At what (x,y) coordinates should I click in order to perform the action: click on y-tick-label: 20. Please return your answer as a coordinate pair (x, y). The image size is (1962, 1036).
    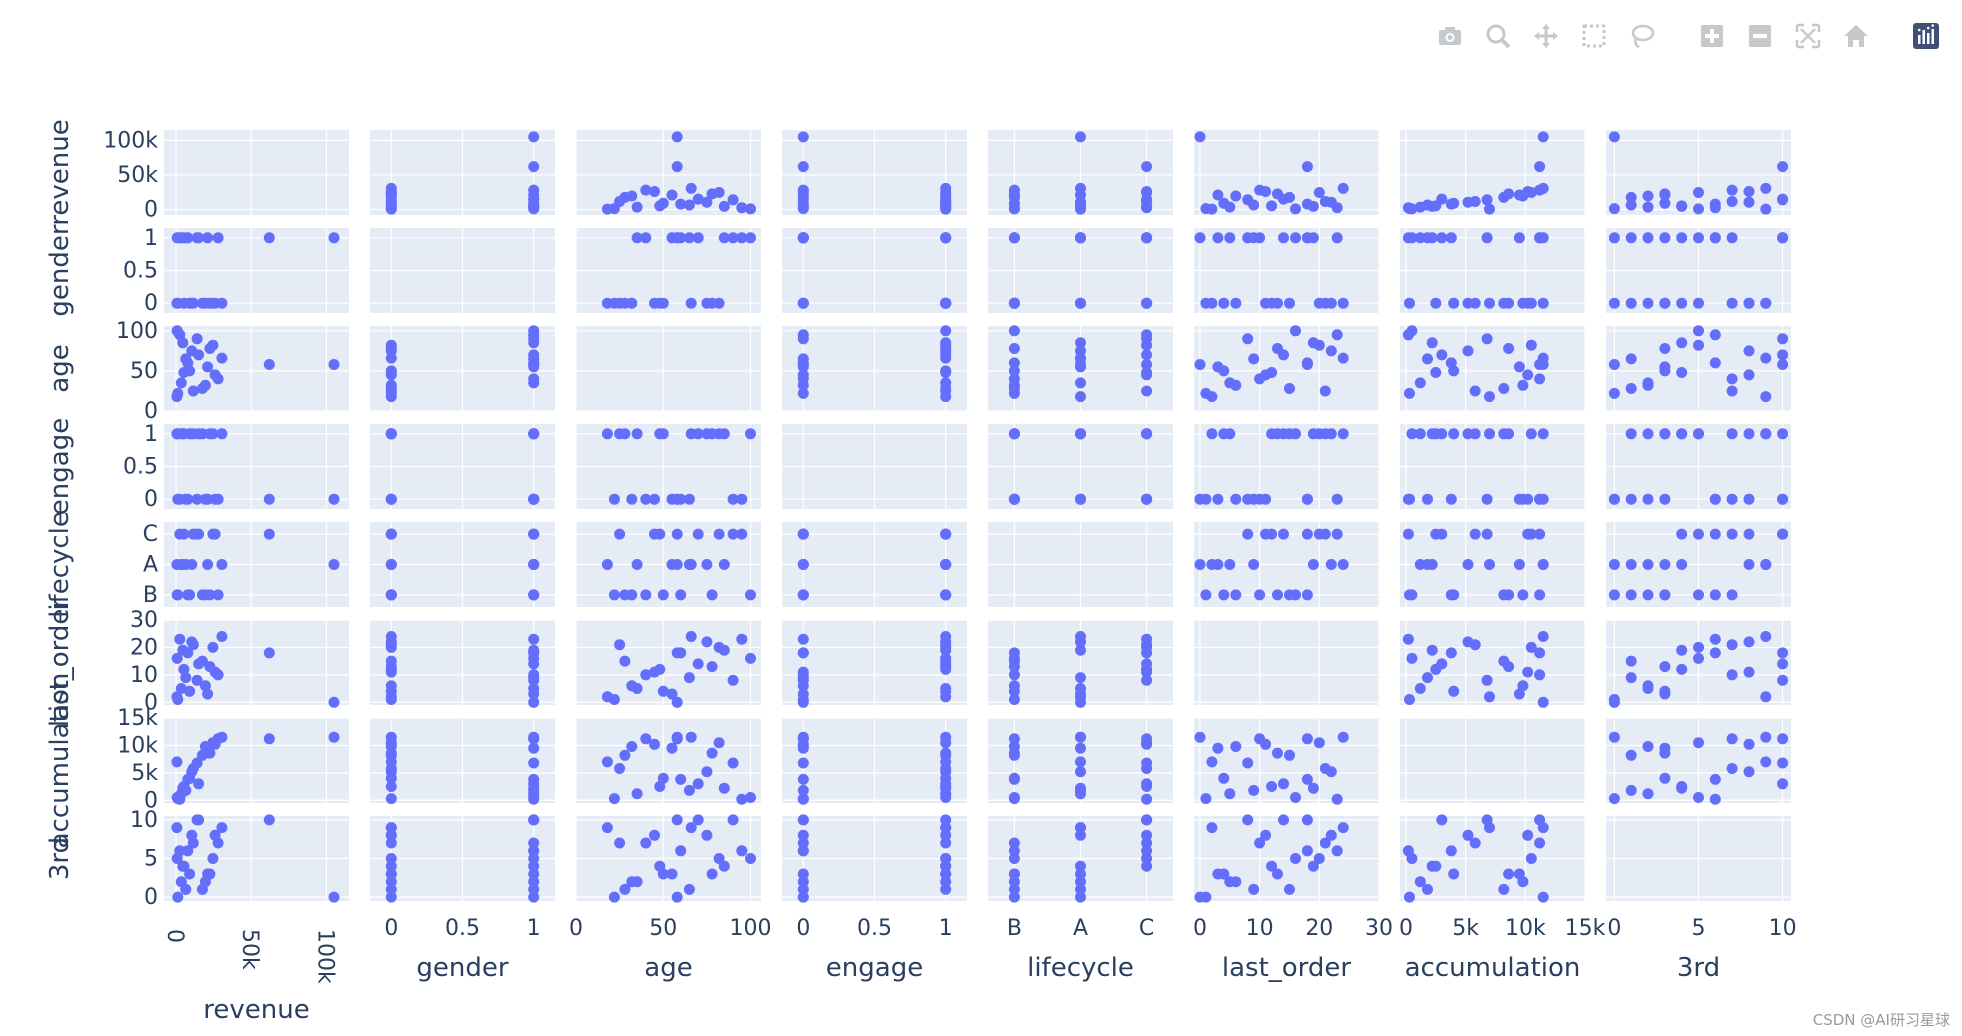
    Looking at the image, I should click on (144, 647).